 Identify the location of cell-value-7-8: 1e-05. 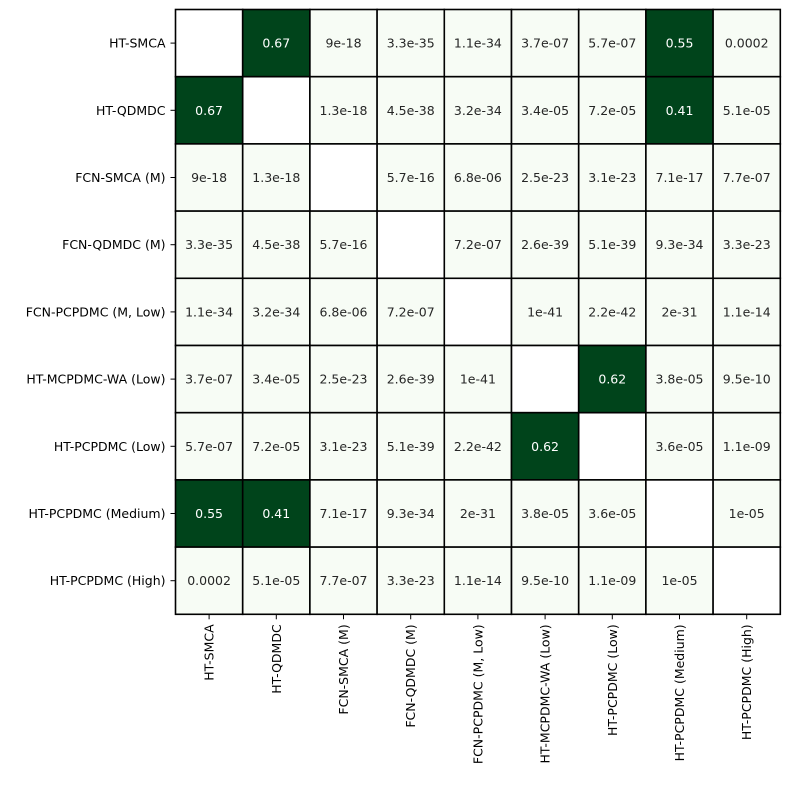
(747, 513).